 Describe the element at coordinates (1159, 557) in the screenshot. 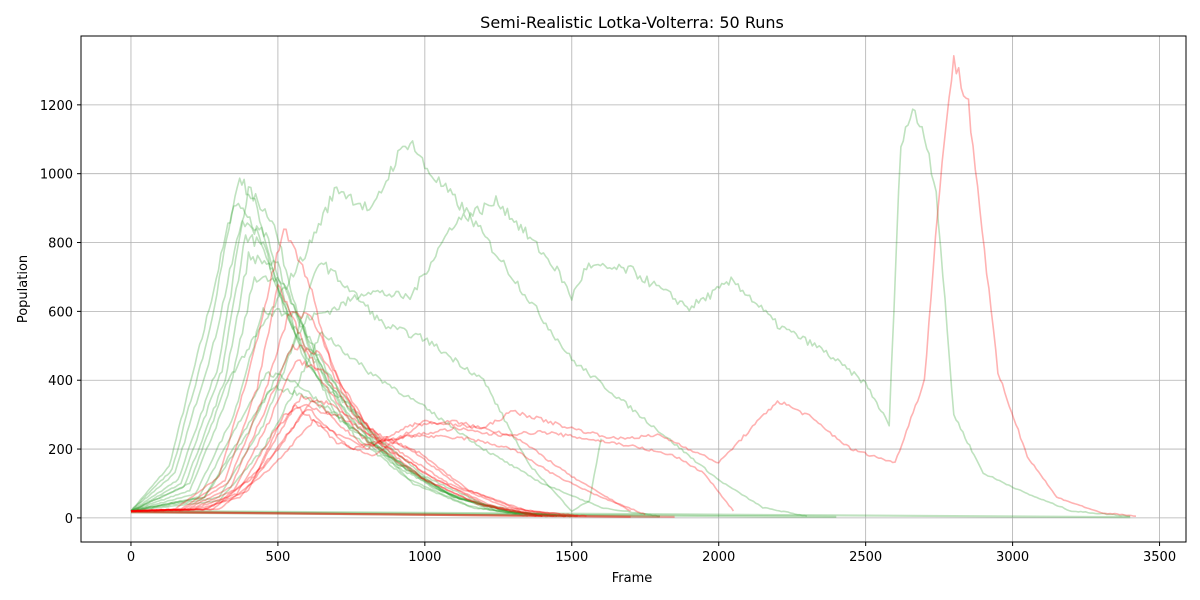

I see `x-tick-label: 3500` at that location.